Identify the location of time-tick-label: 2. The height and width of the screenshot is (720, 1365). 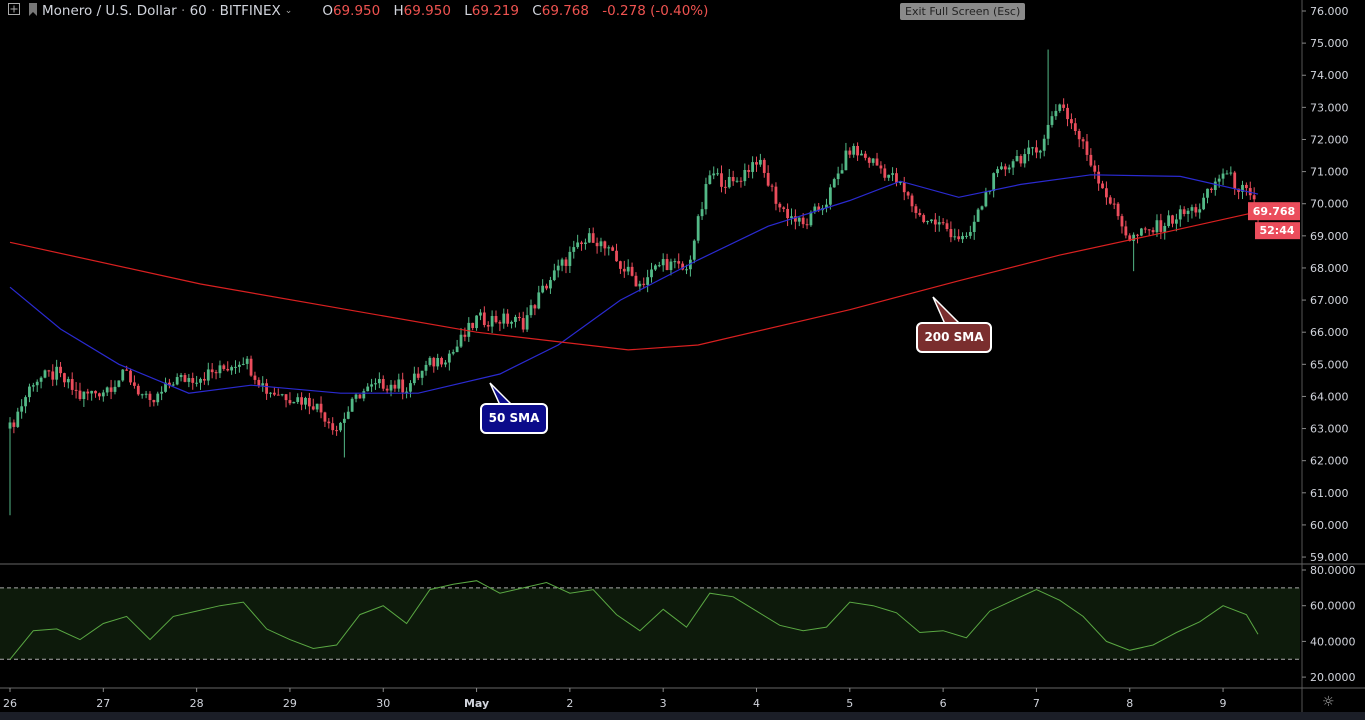
(569, 703).